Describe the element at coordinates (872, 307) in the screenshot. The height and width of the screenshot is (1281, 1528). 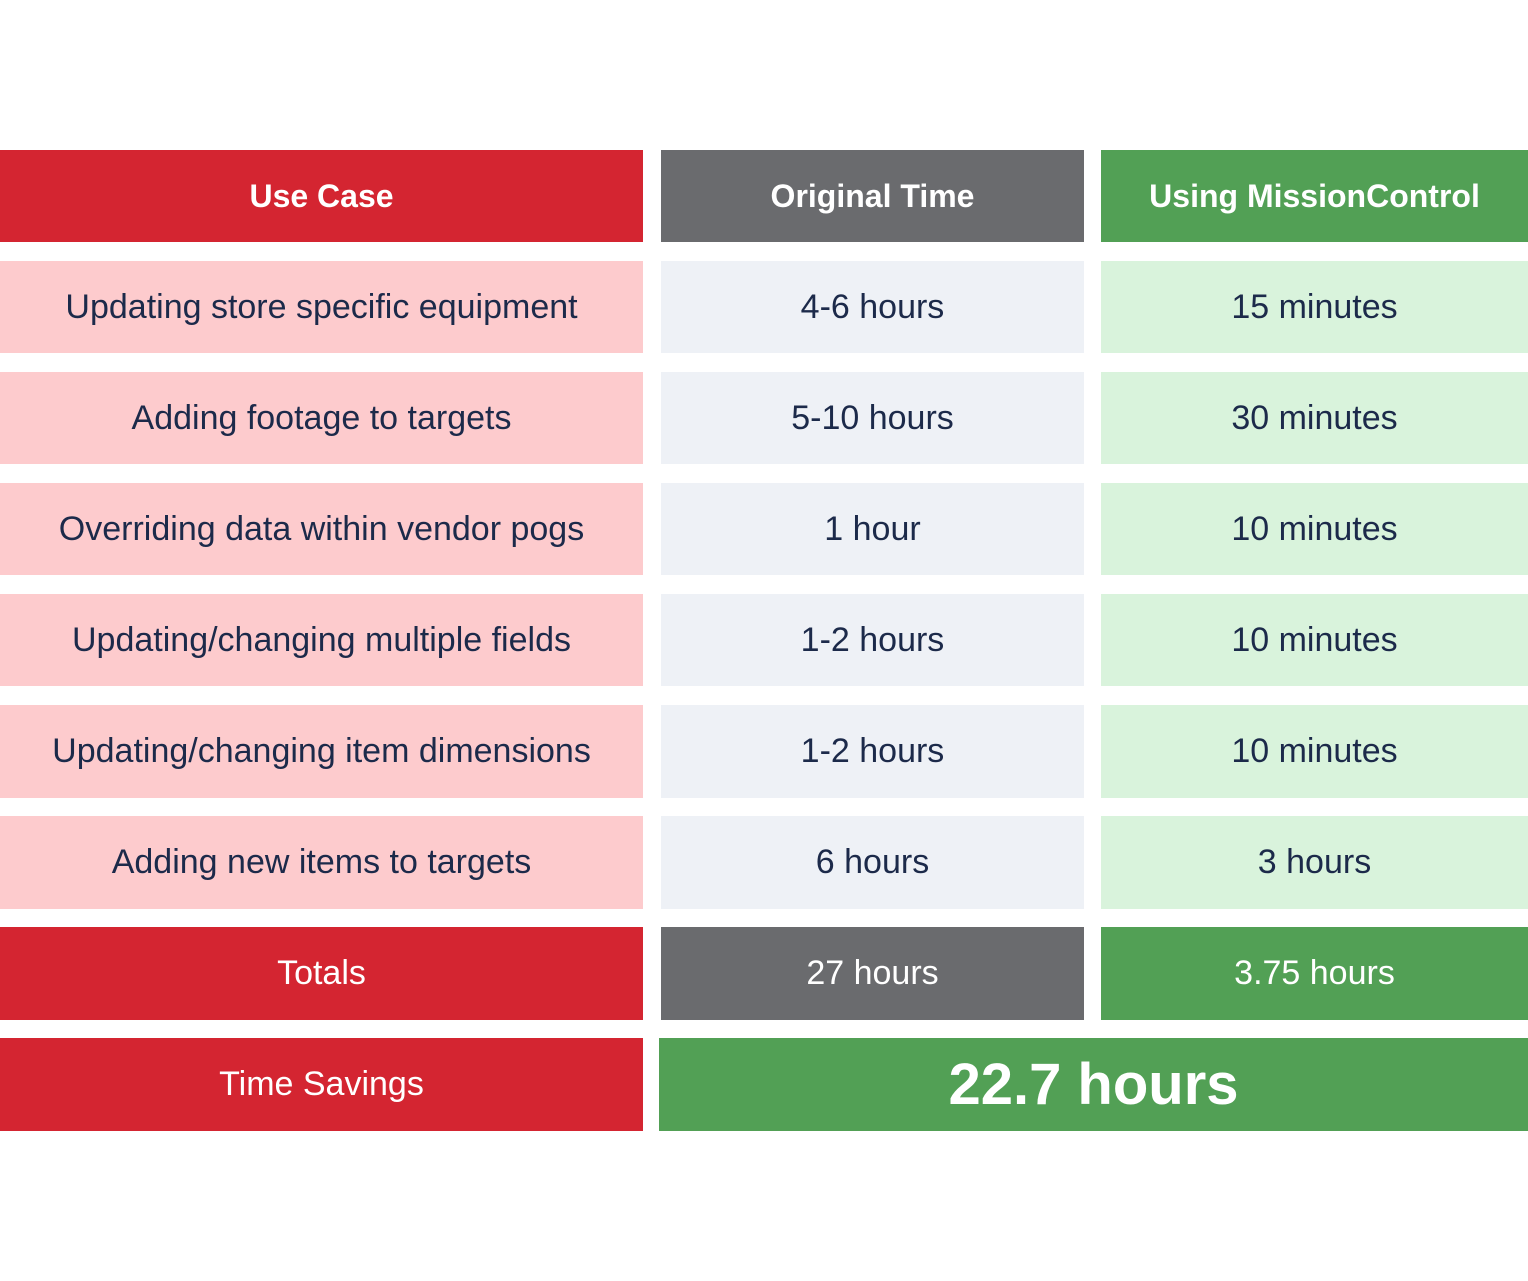
I see `original-time-cell: 4-6 hours` at that location.